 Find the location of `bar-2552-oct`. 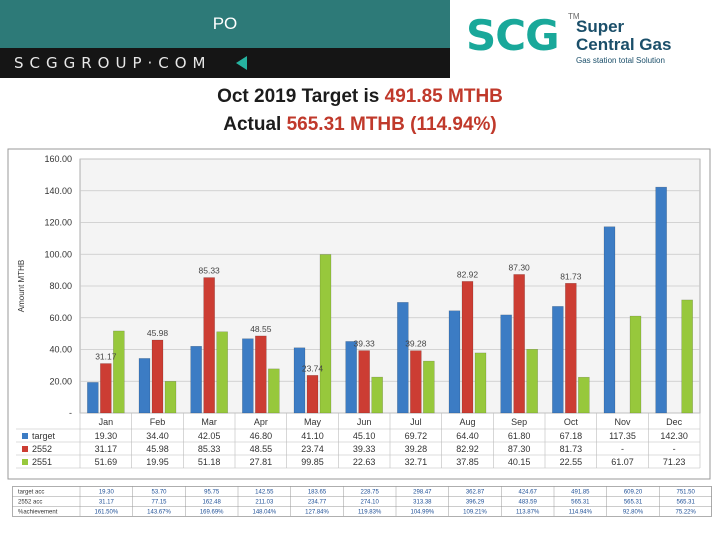

bar-2552-oct is located at coordinates (571, 348).